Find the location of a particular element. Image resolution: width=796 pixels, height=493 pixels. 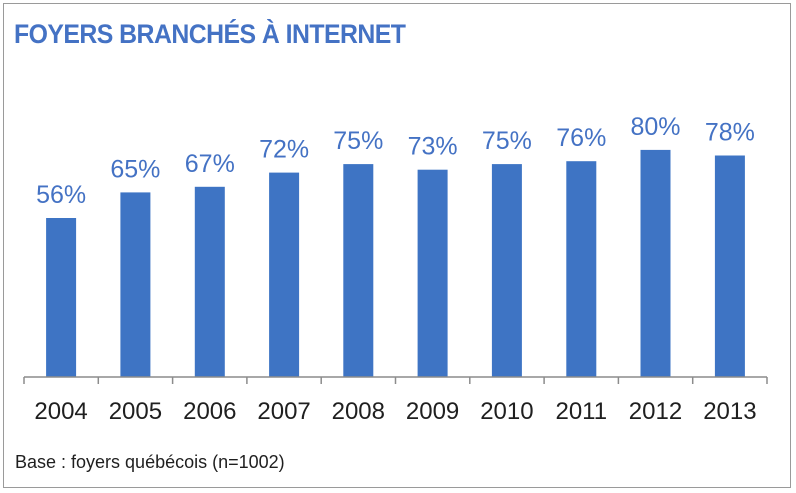

bar-2009 is located at coordinates (432, 273).